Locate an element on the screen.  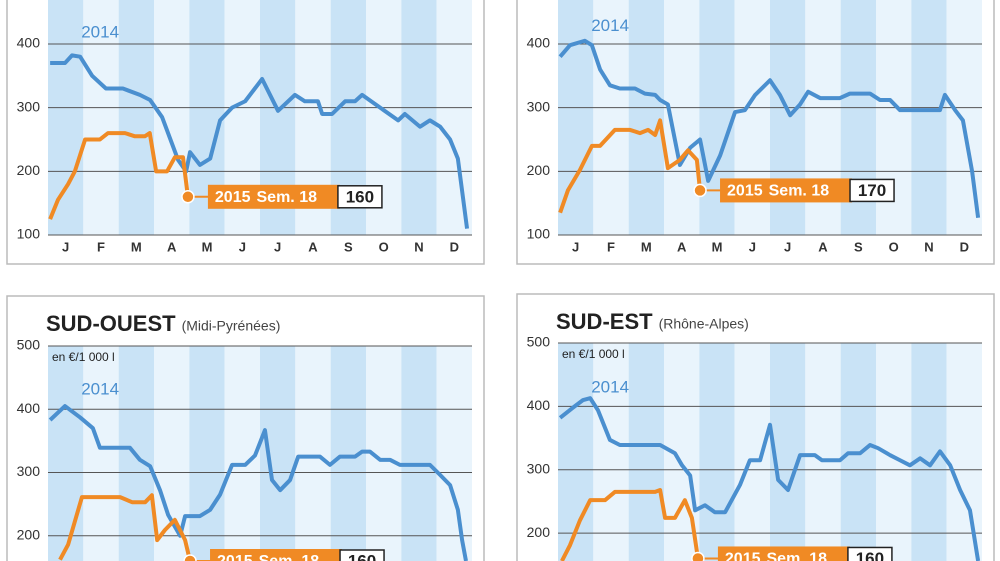
chart-title: SUD-EST is located at coordinates (604, 321).